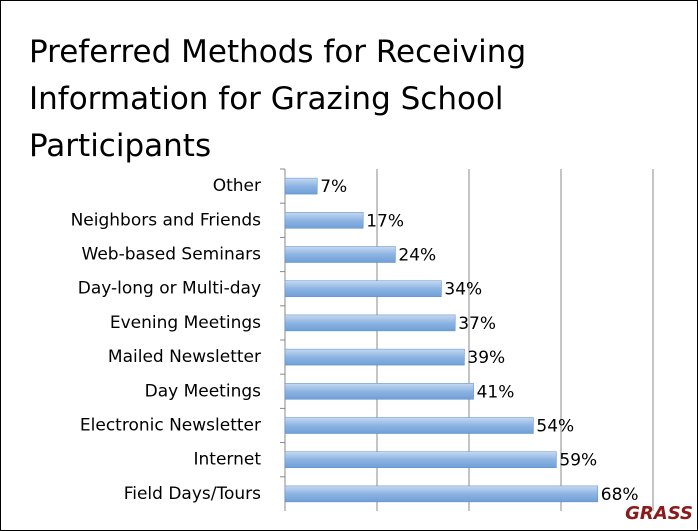 This screenshot has width=698, height=531. Describe the element at coordinates (170, 426) in the screenshot. I see `y-tick-label: Electronic Newsletter` at that location.